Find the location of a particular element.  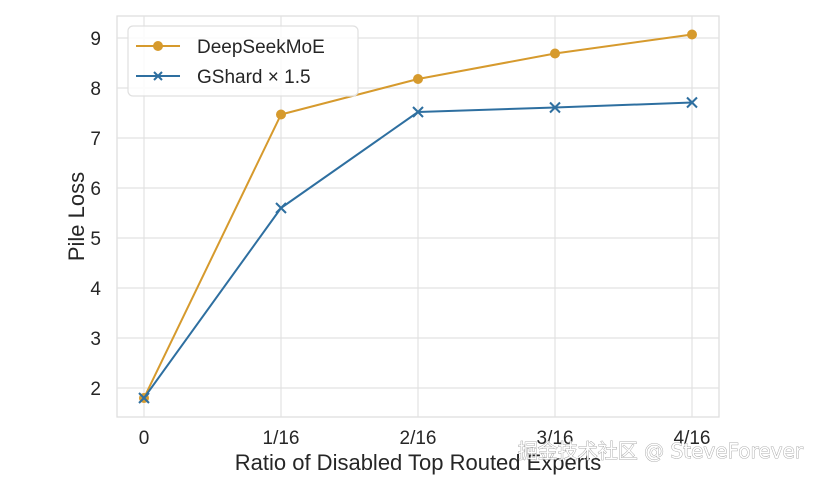

y-tick-label: 8 is located at coordinates (95, 89).